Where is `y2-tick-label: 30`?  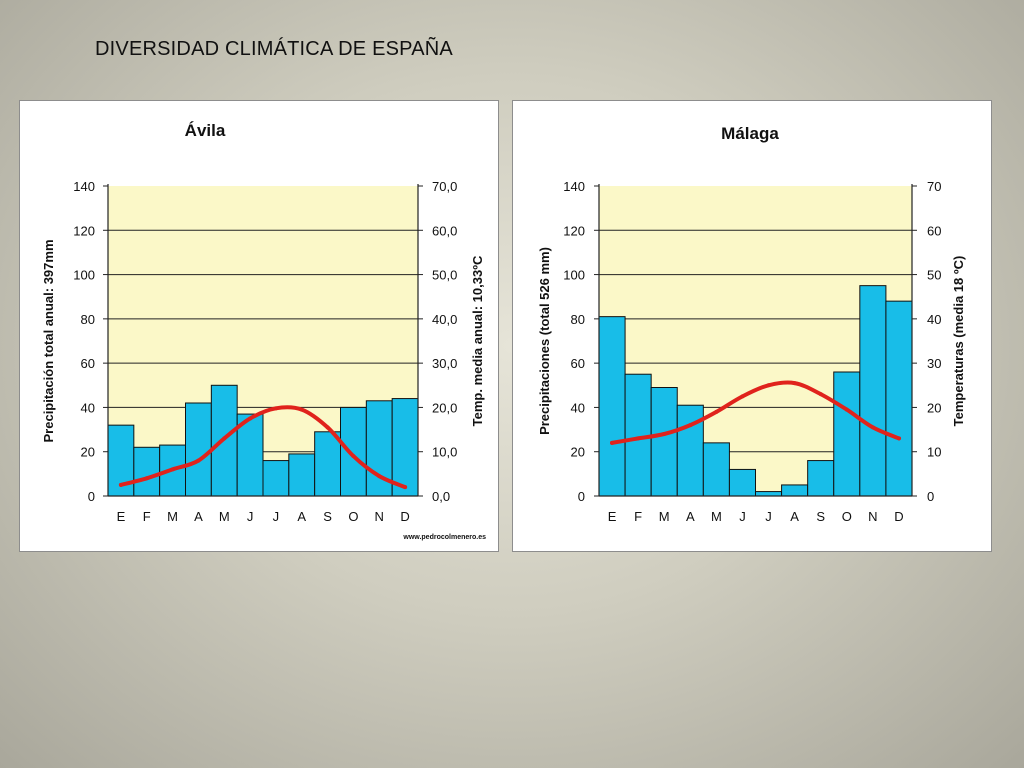
y2-tick-label: 30 is located at coordinates (934, 363).